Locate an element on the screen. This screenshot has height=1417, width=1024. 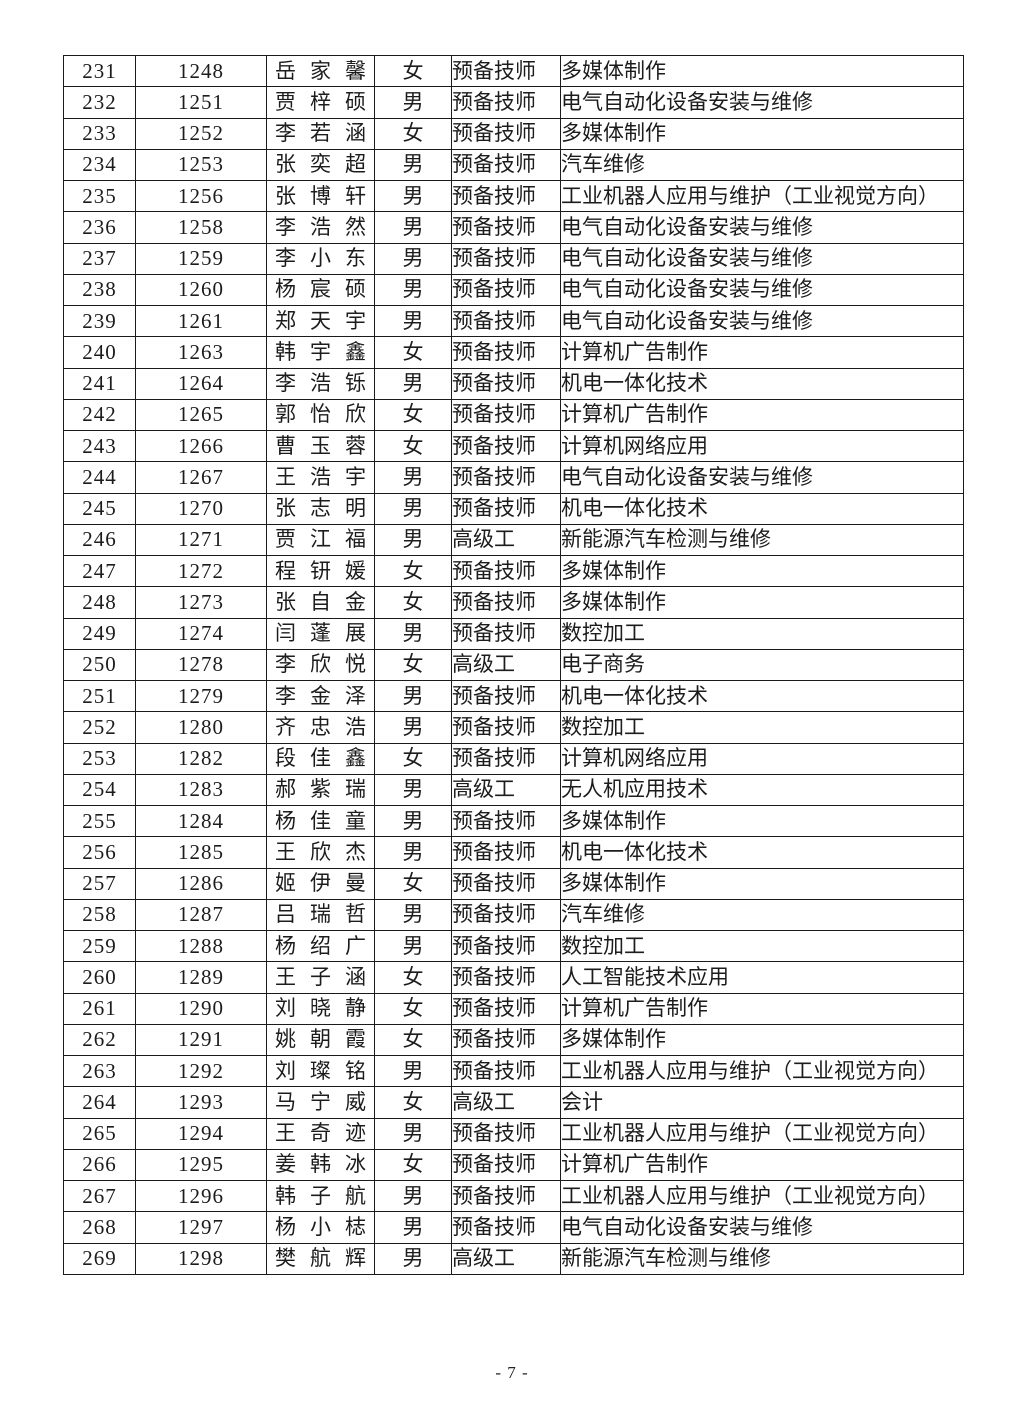
table-row: 251 1279 李金泽男预备技师 机电一体化技术 is located at coordinates (513, 696).